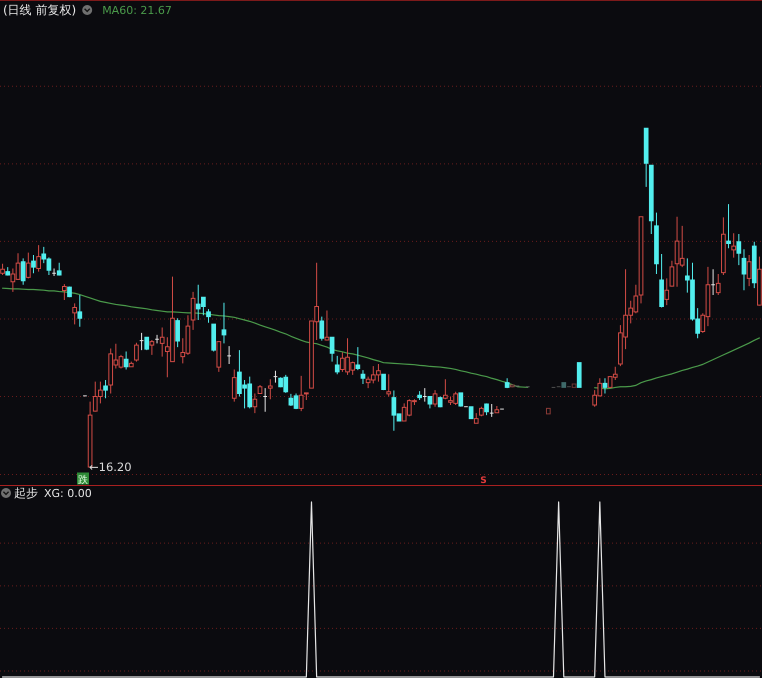  I want to click on legend: XG: 0.00, so click(68, 493).